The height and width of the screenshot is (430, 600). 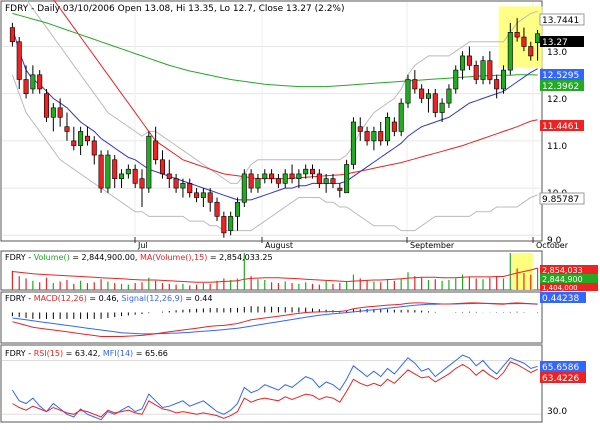 I want to click on price-value-tag-text: 12.5295, so click(x=560, y=76).